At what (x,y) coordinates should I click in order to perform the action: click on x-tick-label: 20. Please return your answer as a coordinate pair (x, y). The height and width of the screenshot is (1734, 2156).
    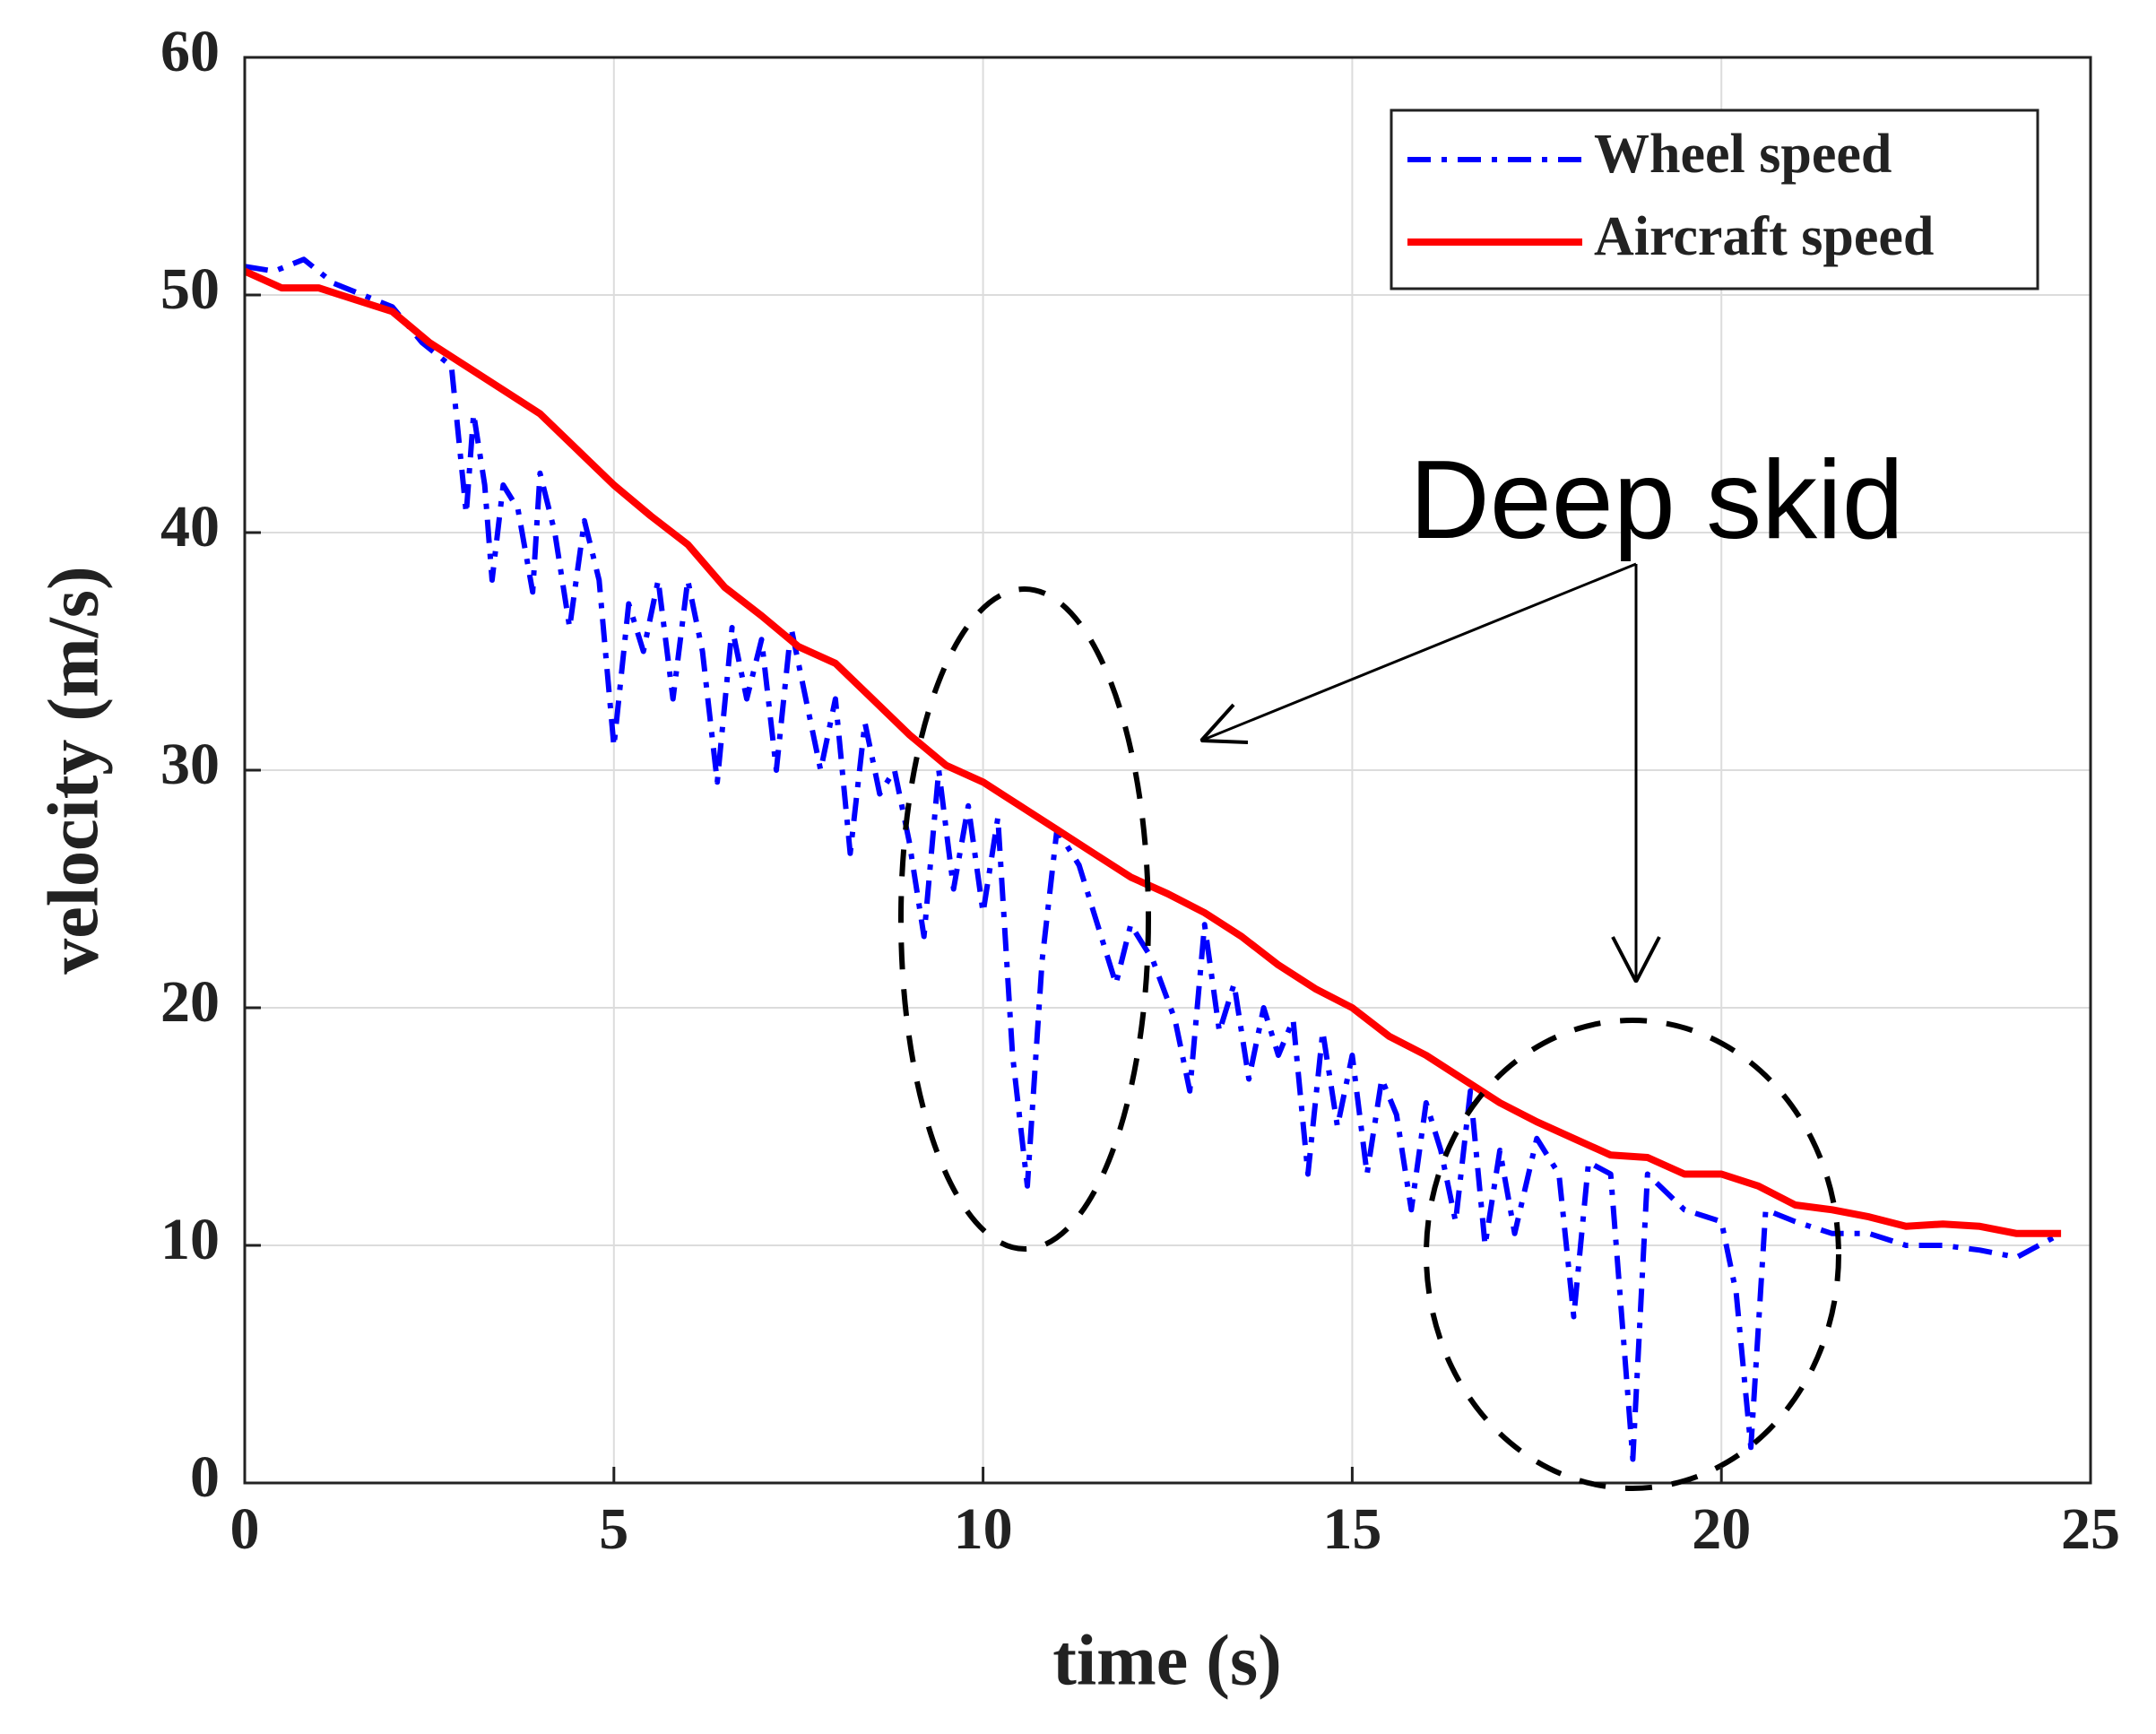
    Looking at the image, I should click on (1722, 1529).